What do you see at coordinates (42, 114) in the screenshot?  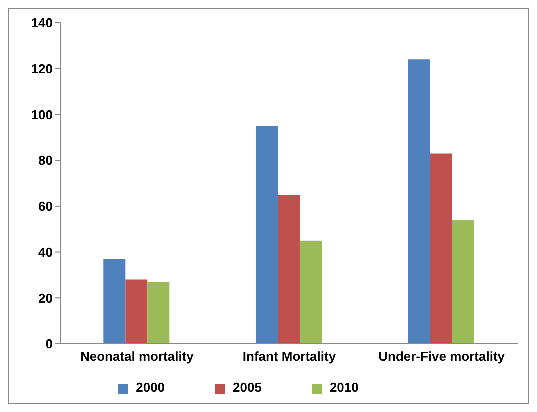 I see `y-tick-label: 100` at bounding box center [42, 114].